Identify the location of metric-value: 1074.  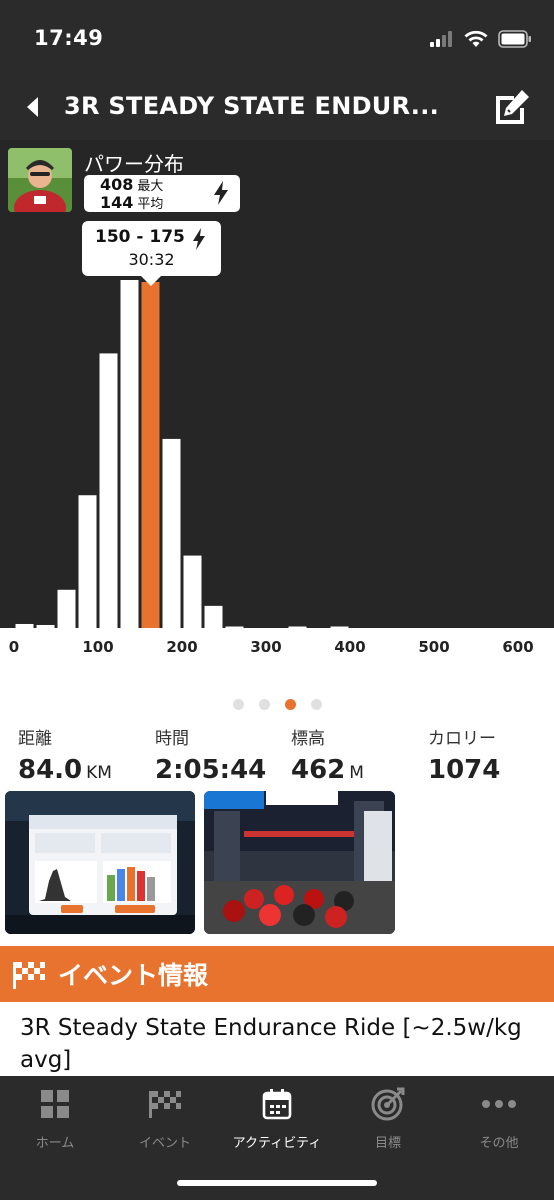
(464, 770).